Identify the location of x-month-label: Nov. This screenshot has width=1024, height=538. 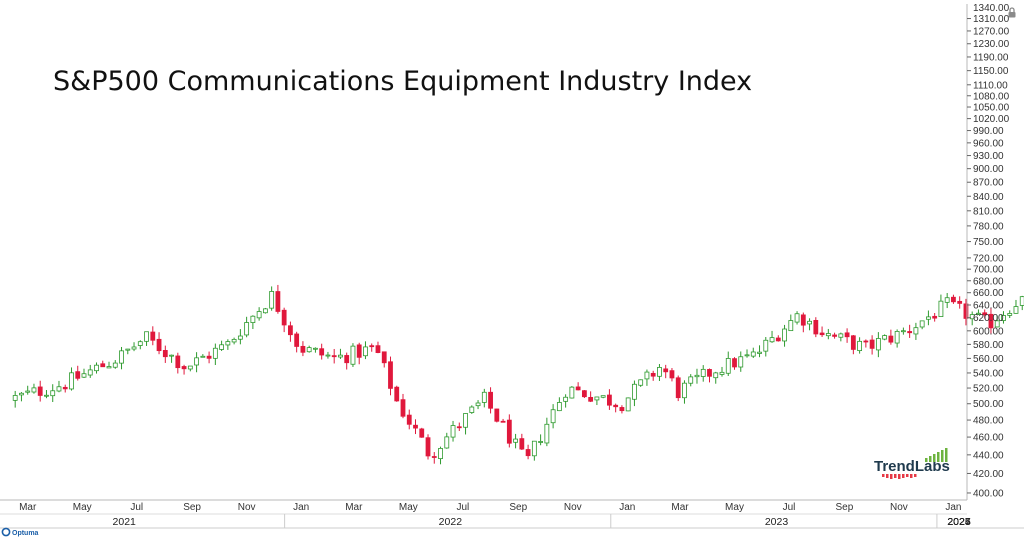
(899, 507).